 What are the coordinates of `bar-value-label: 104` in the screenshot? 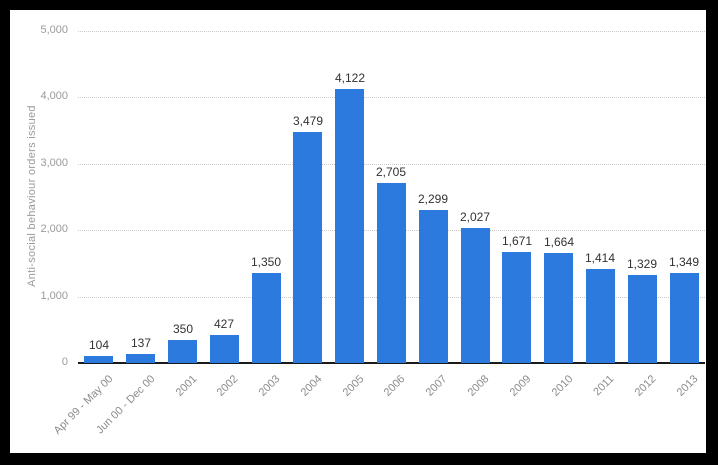 It's located at (99, 345).